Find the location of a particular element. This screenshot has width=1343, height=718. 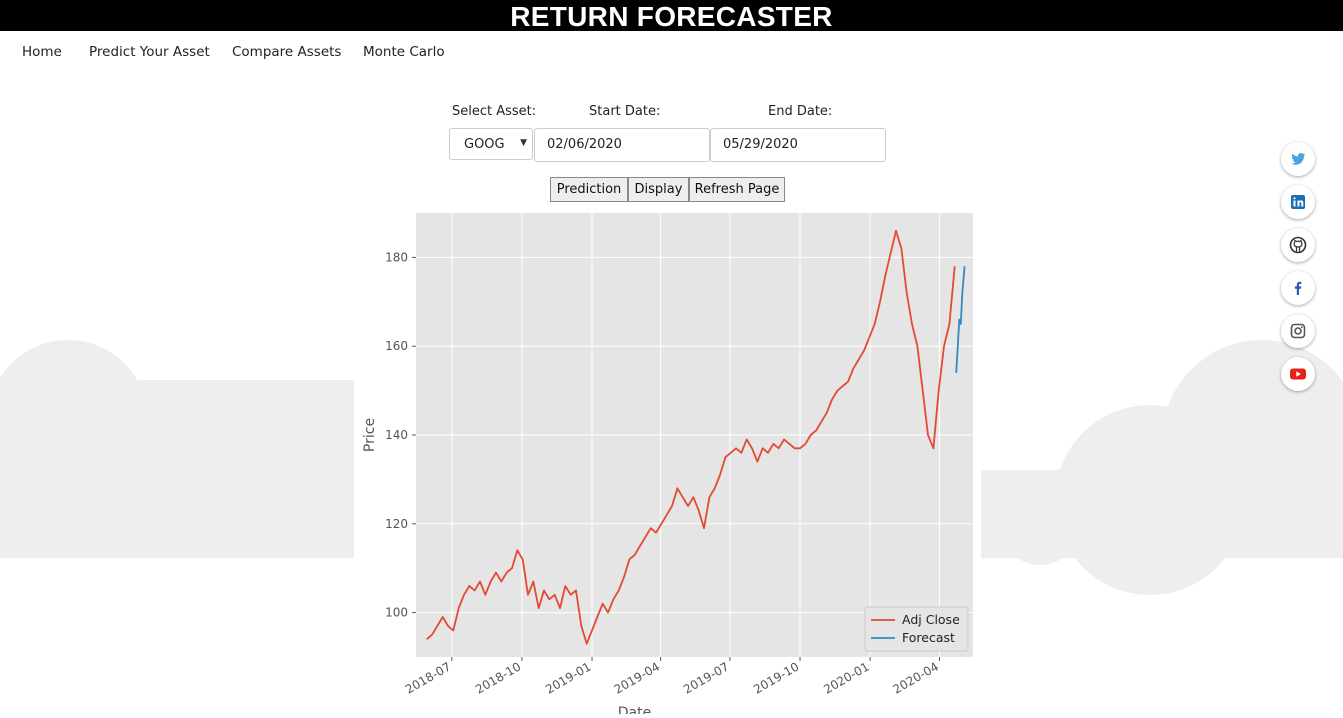

nav-home: Home is located at coordinates (42, 52).